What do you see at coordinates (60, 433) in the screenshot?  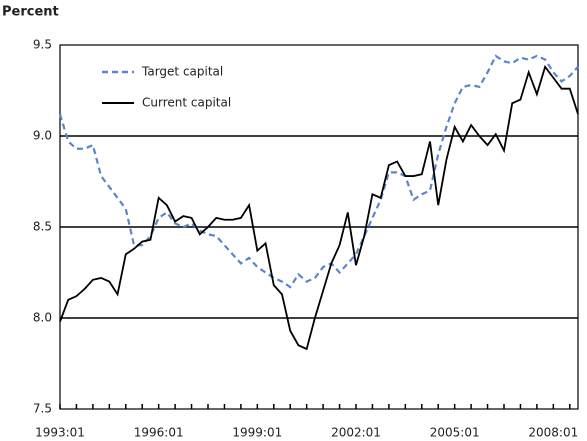 I see `x-tick-label: 1993:01` at bounding box center [60, 433].